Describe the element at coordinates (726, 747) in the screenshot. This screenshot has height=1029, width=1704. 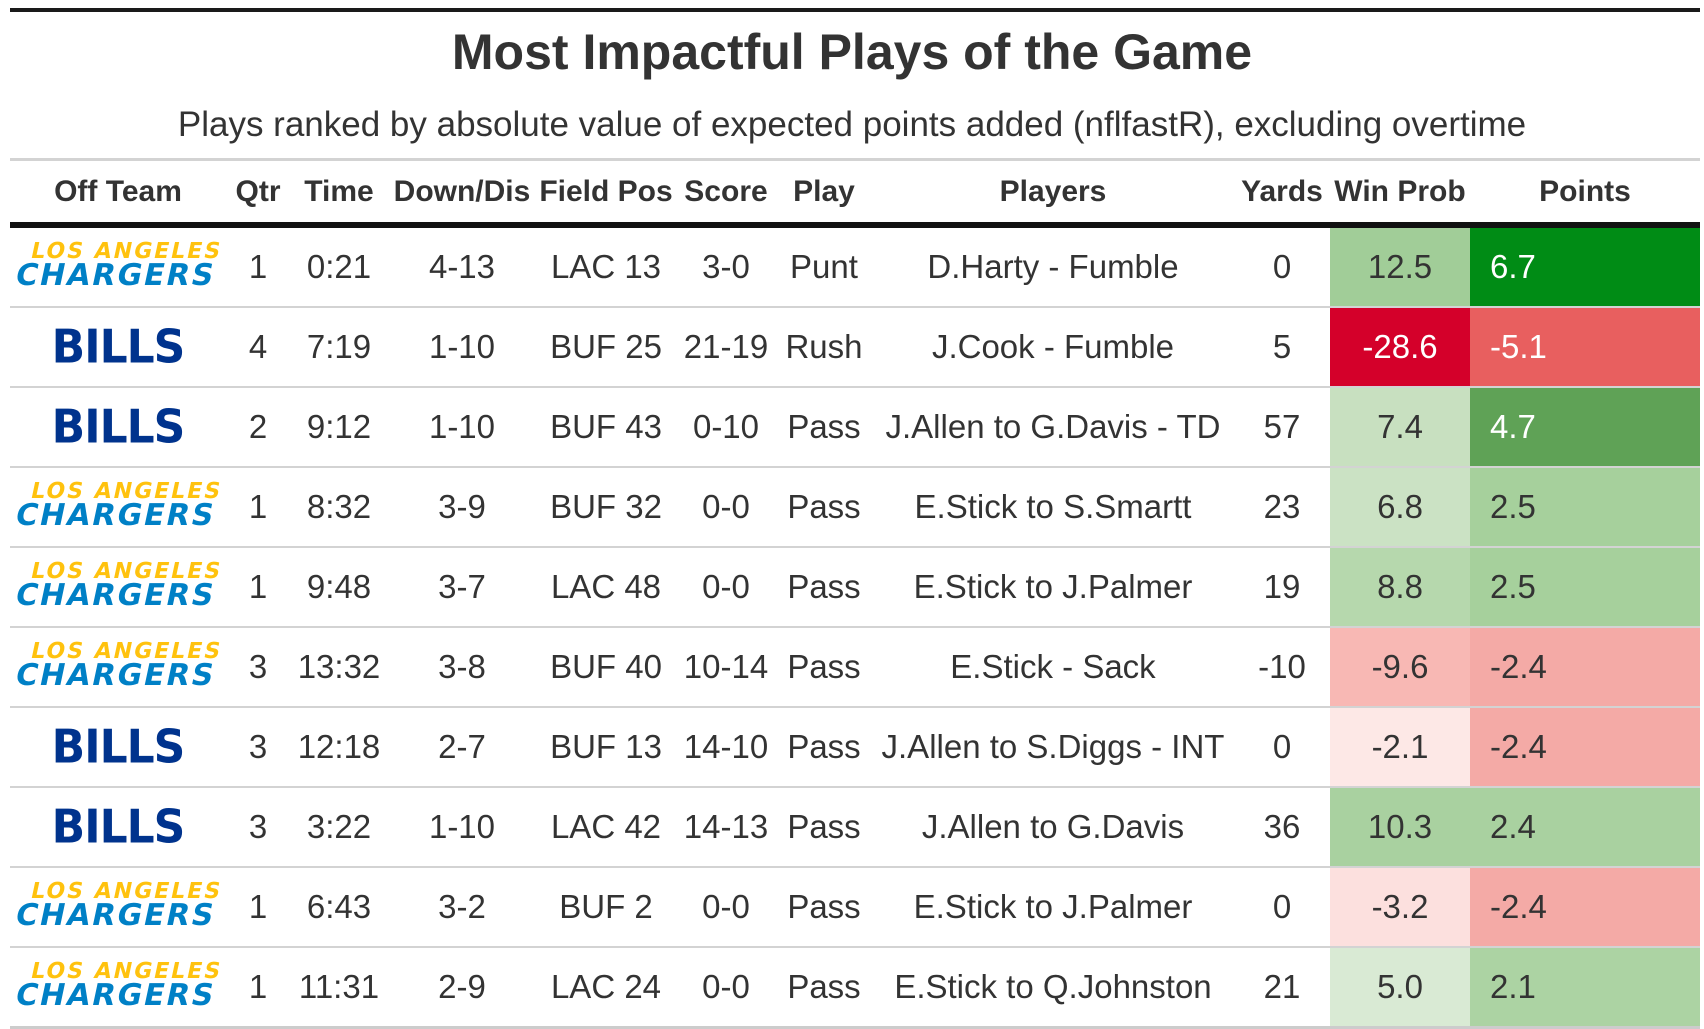
I see `score-cell: 14-10` at that location.